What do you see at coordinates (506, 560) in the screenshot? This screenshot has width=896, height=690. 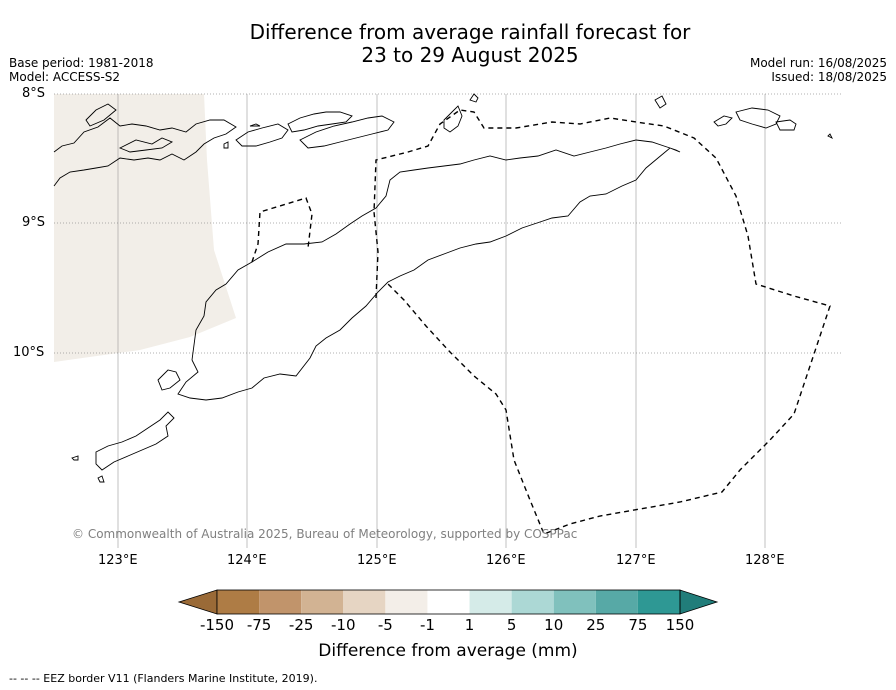 I see `lon-label-126e: 126°E` at bounding box center [506, 560].